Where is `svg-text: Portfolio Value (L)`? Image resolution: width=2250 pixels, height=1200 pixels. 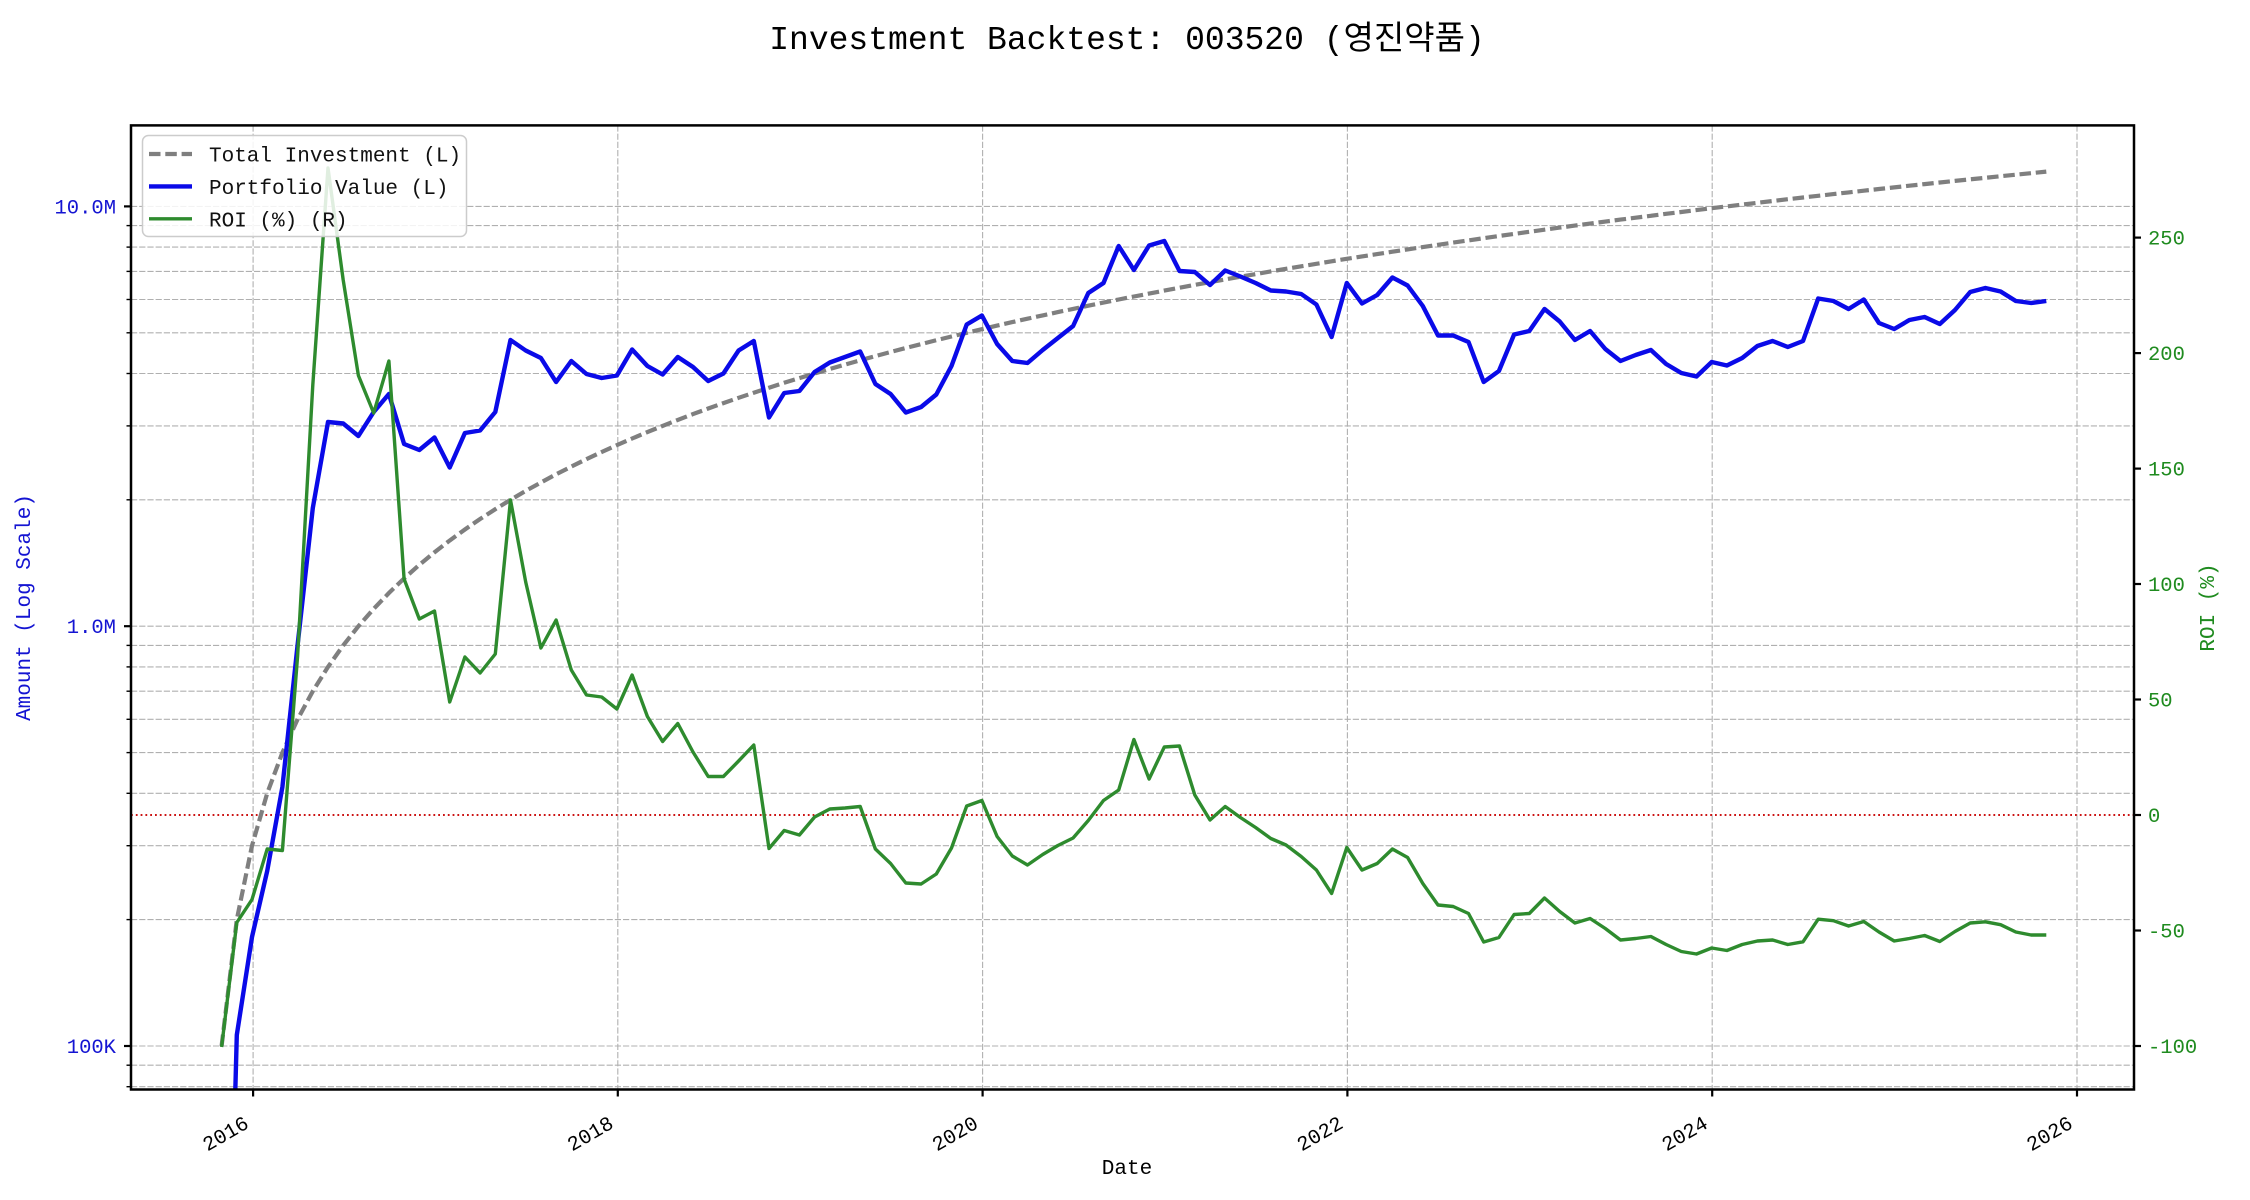
svg-text: Portfolio Value (L) is located at coordinates (328, 189).